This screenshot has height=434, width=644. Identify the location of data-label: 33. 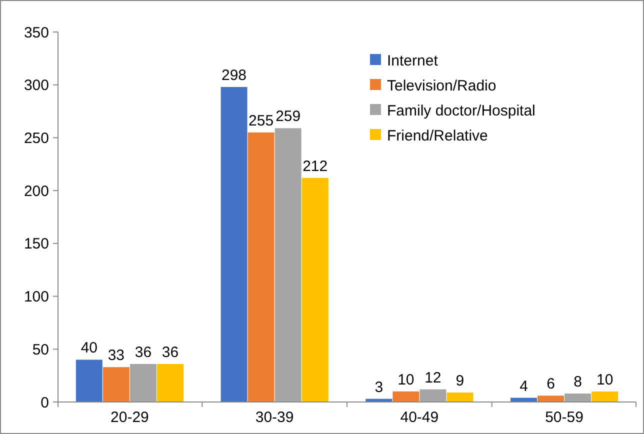
(116, 355).